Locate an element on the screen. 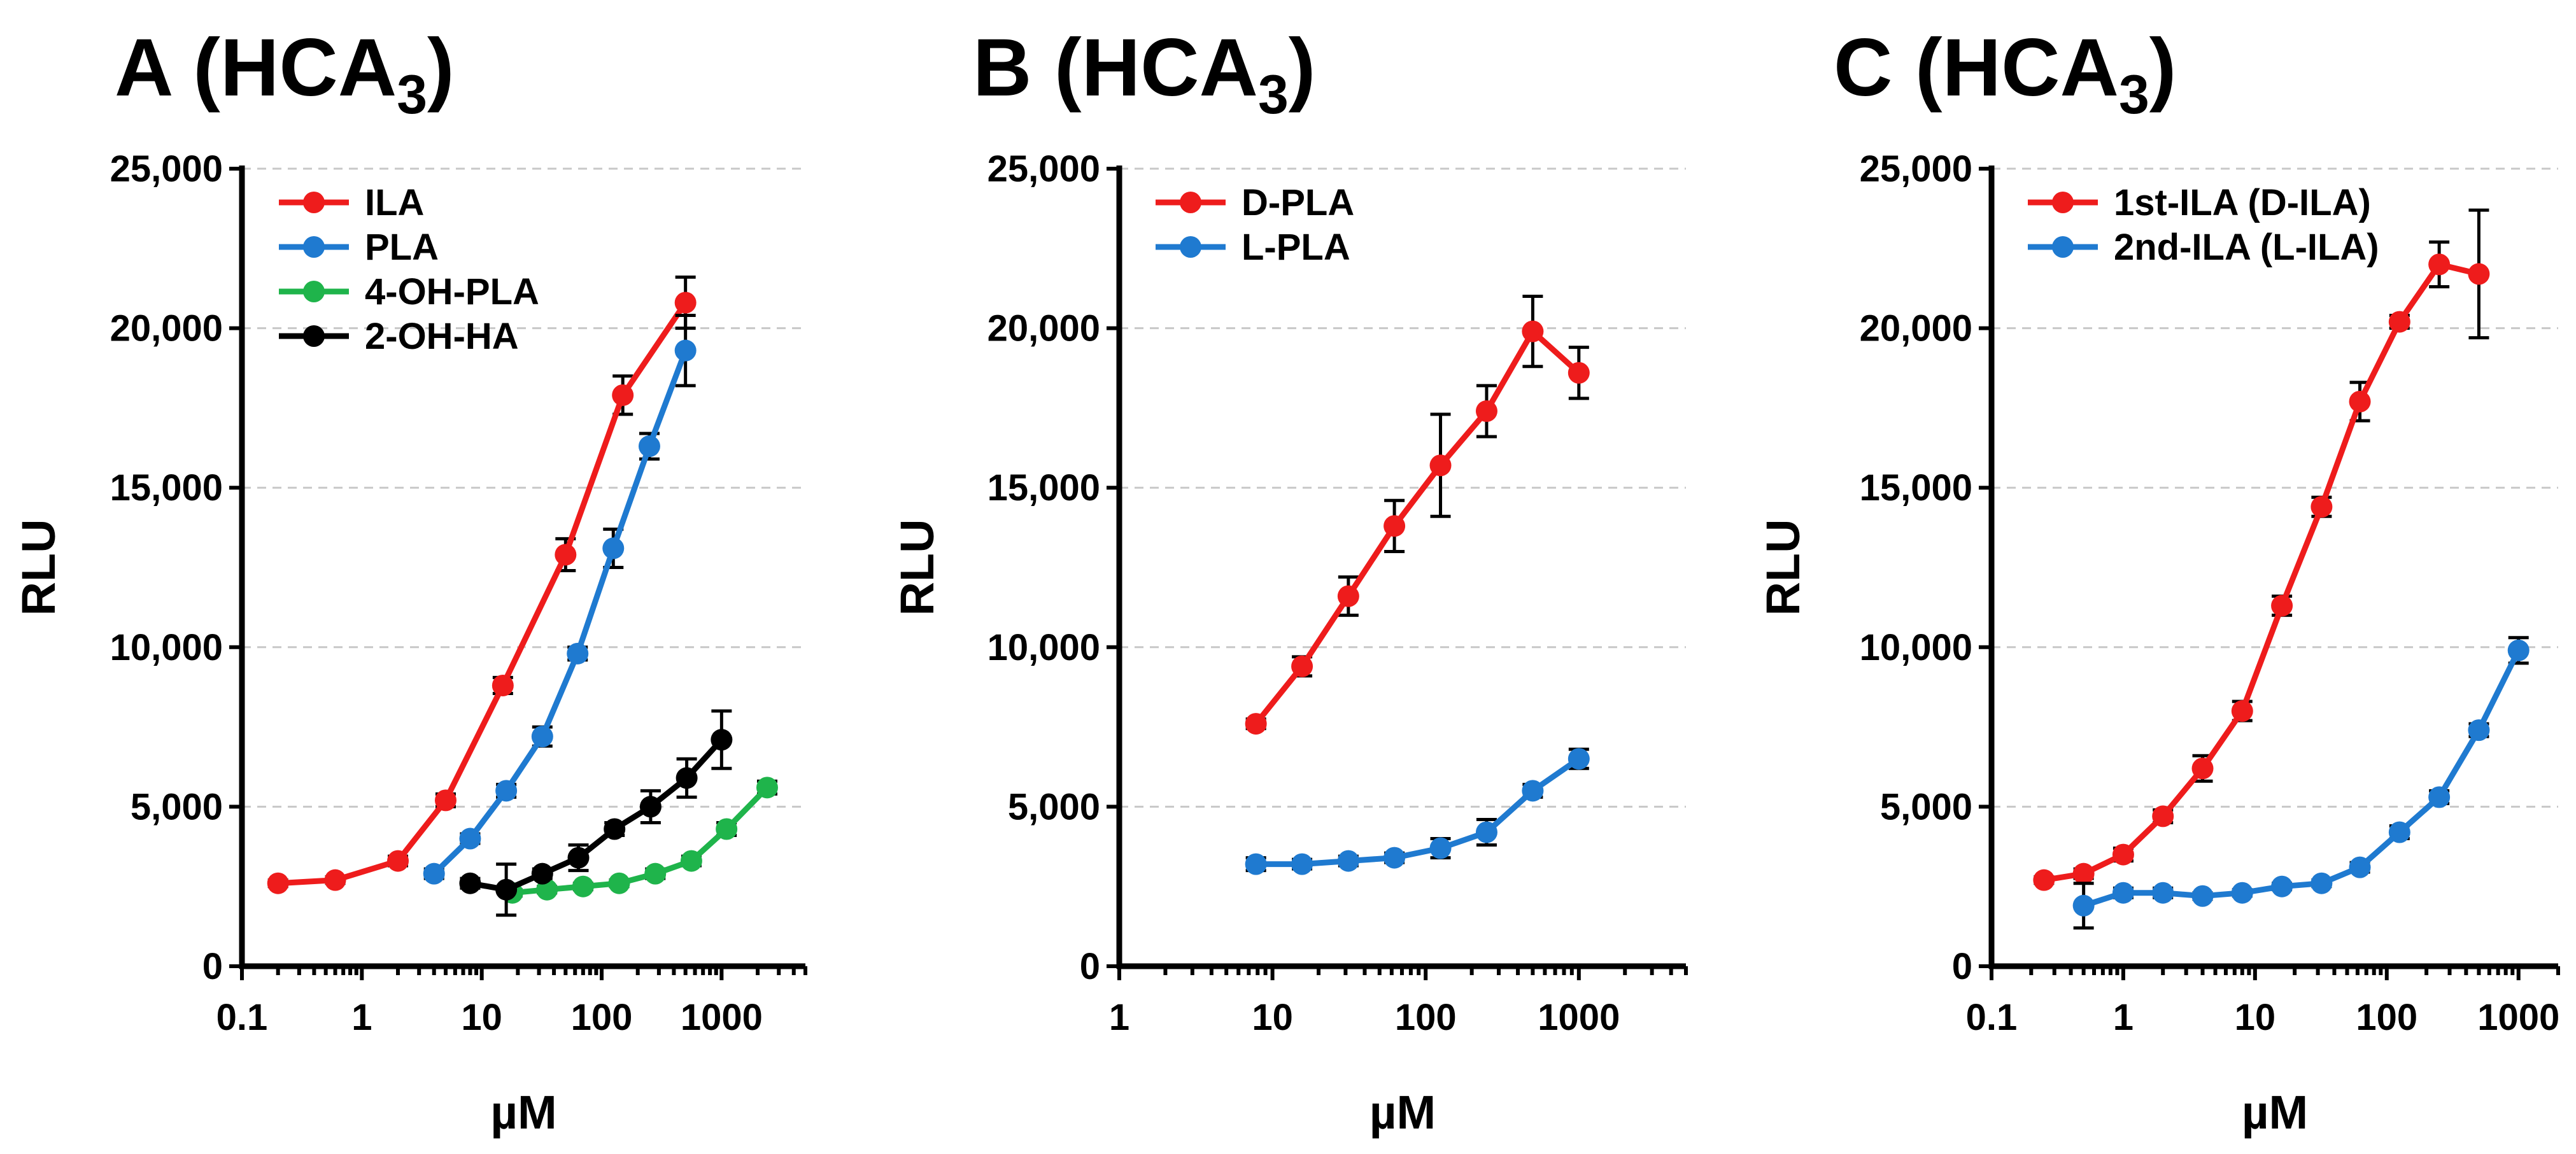 The height and width of the screenshot is (1154, 2576). legend-entry: 2nd-ILA (L-ILA) is located at coordinates (2203, 248).